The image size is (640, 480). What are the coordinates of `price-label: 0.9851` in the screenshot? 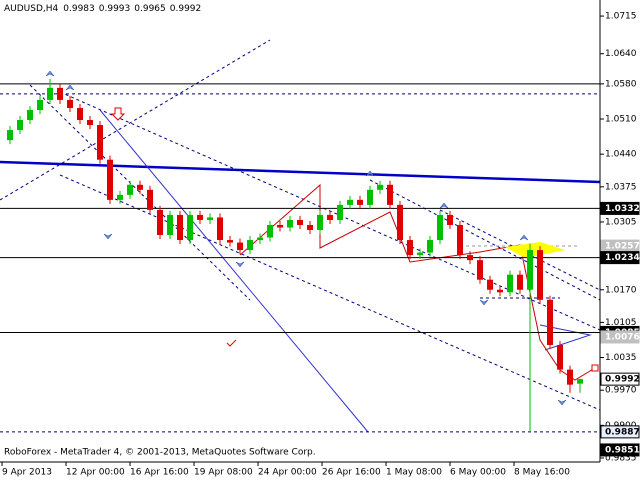 It's located at (622, 450).